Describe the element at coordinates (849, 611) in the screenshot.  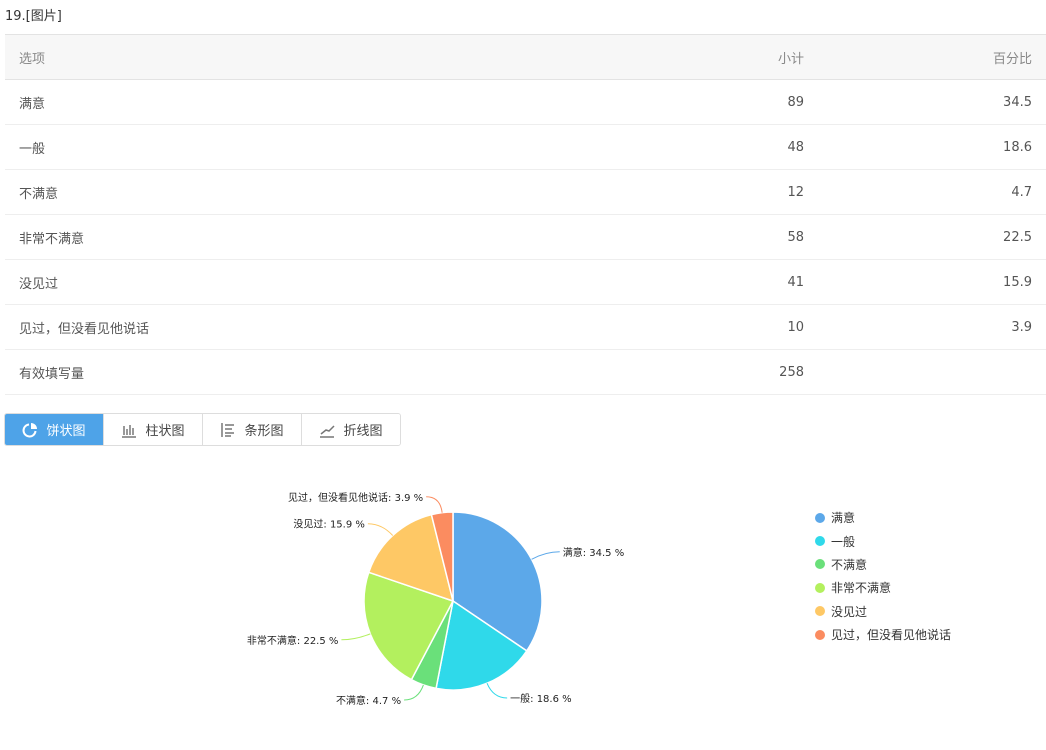
I see `legend-label: 没见过` at that location.